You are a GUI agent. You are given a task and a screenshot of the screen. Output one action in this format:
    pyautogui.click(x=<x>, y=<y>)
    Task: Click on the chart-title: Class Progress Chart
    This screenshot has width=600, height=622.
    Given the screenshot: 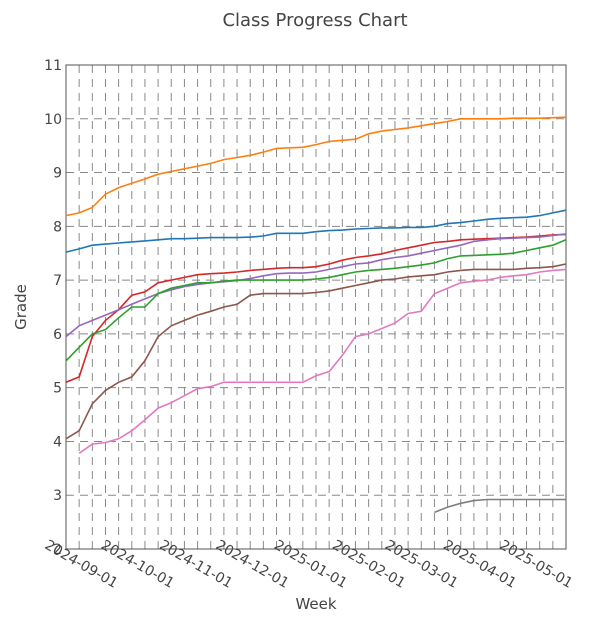 What is the action you would take?
    pyautogui.click(x=314, y=20)
    